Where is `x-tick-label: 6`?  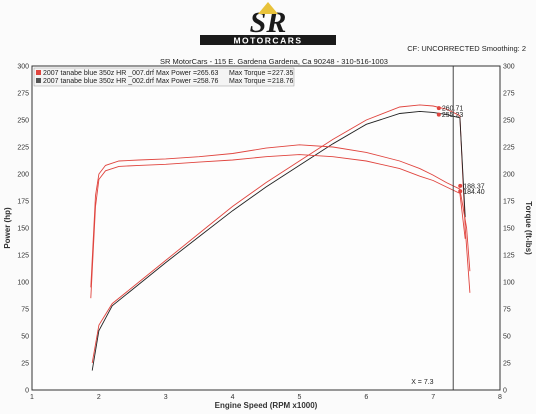
x-tick-label: 6 is located at coordinates (366, 397).